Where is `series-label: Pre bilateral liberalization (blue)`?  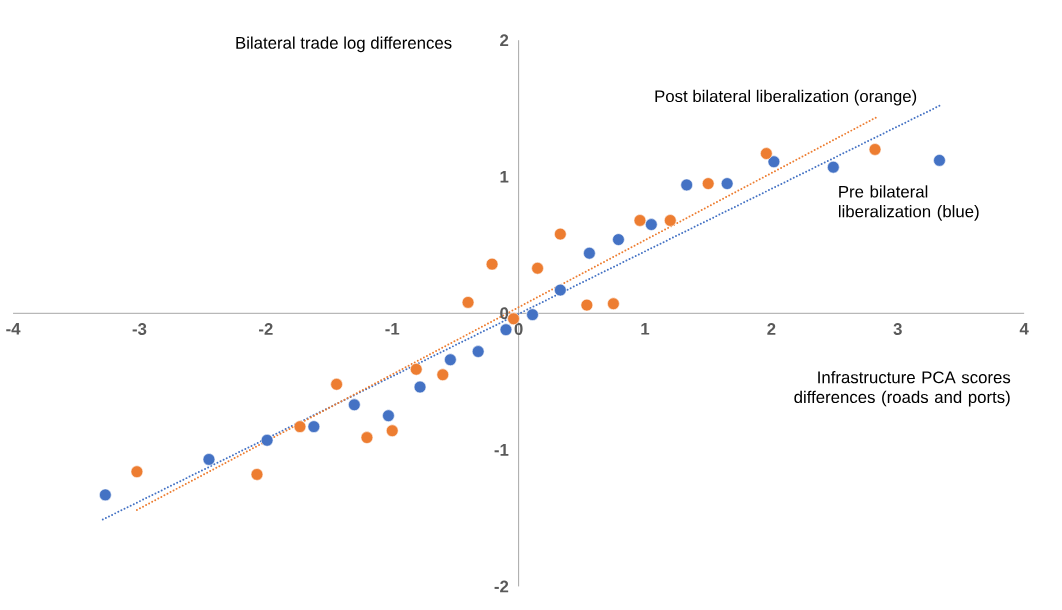 series-label: Pre bilateral liberalization (blue) is located at coordinates (908, 203).